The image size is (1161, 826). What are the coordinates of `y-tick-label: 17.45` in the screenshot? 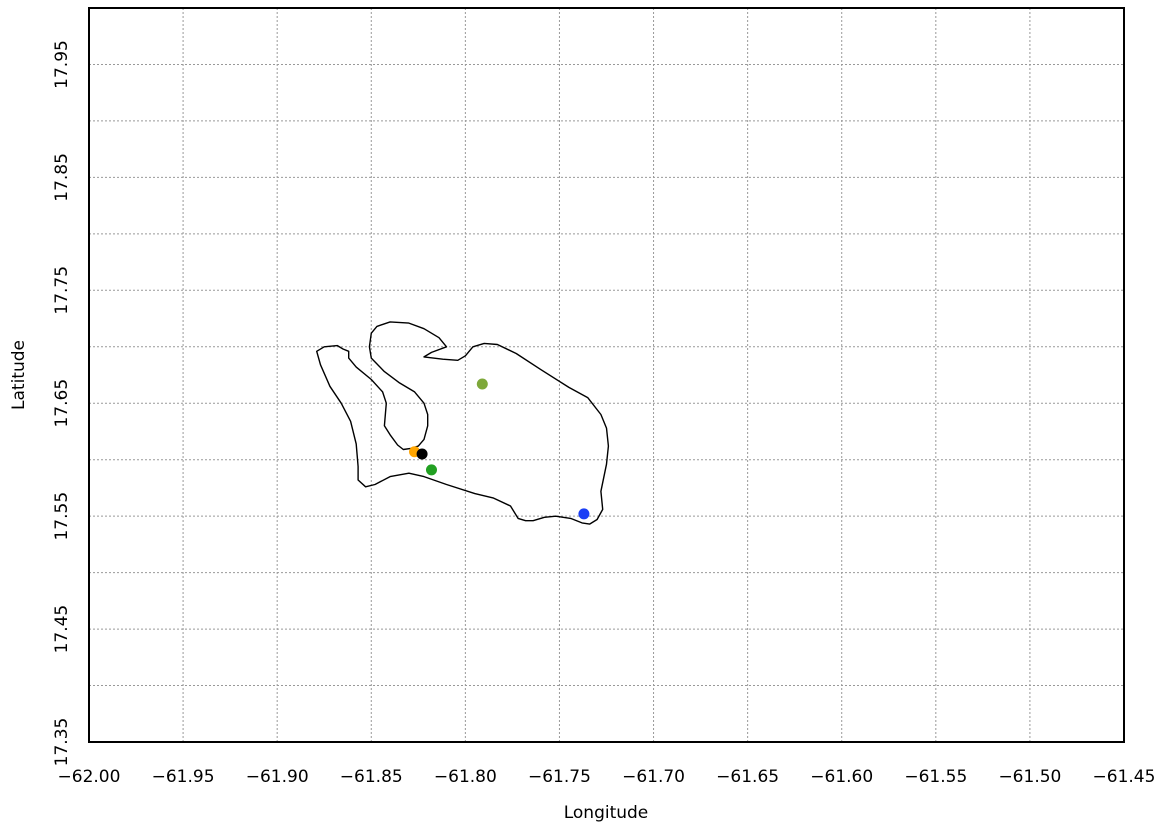 It's located at (62, 629).